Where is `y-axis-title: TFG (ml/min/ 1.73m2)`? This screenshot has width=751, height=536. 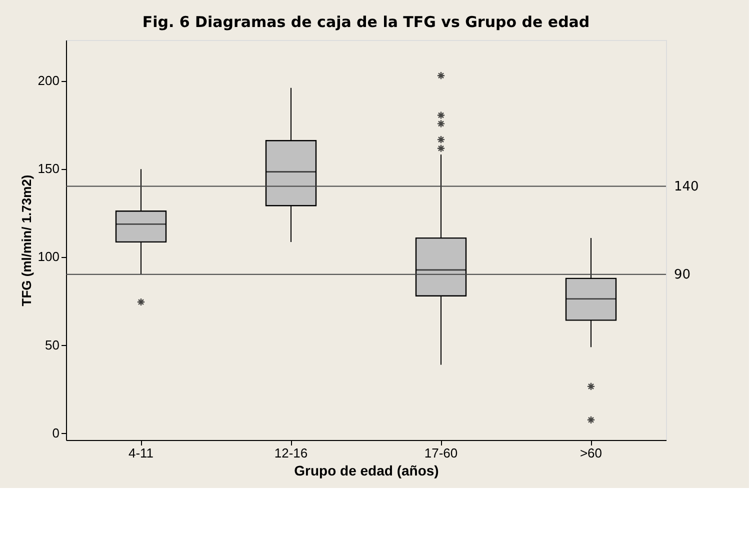 y-axis-title: TFG (ml/min/ 1.73m2) is located at coordinates (26, 240).